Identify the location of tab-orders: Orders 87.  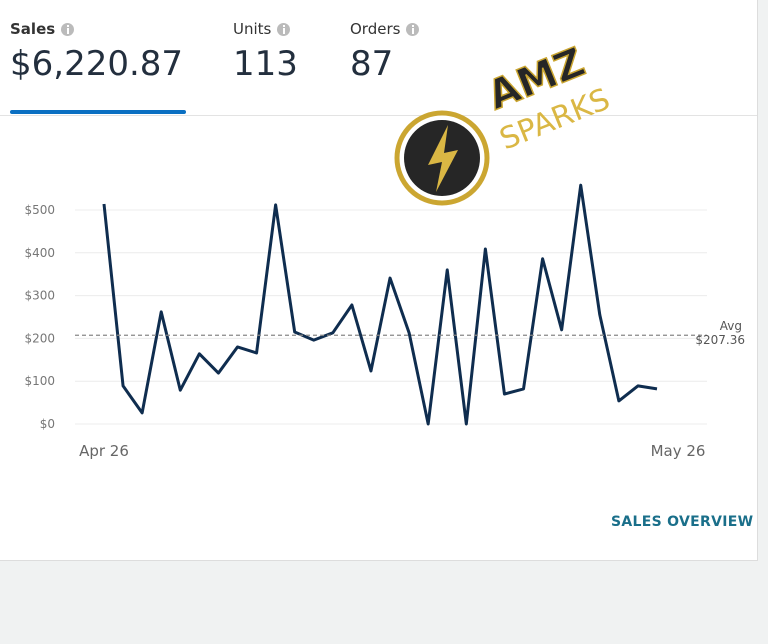
(385, 52).